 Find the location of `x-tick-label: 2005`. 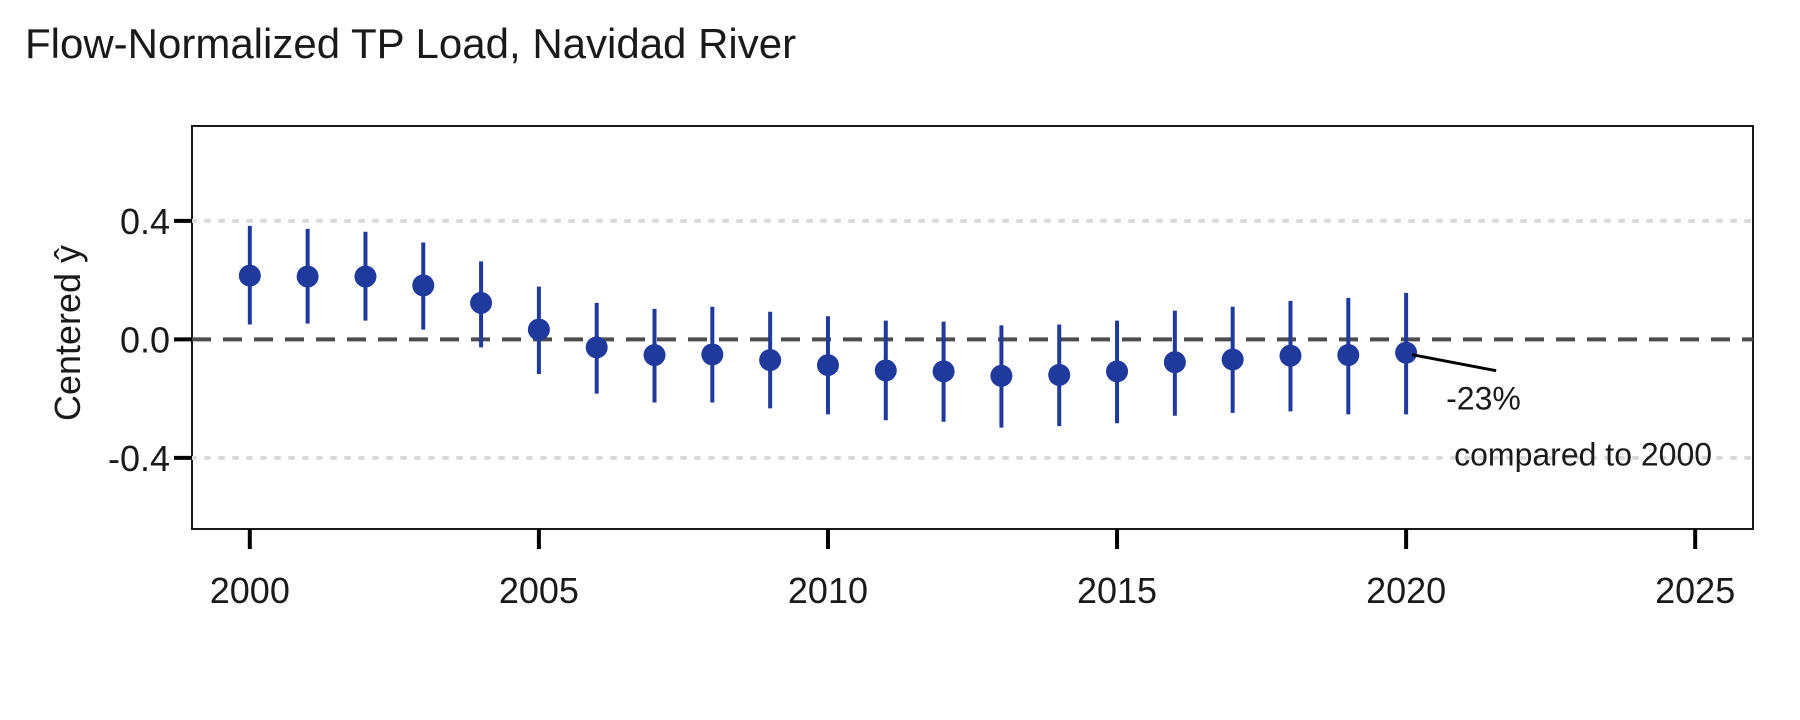

x-tick-label: 2005 is located at coordinates (539, 590).